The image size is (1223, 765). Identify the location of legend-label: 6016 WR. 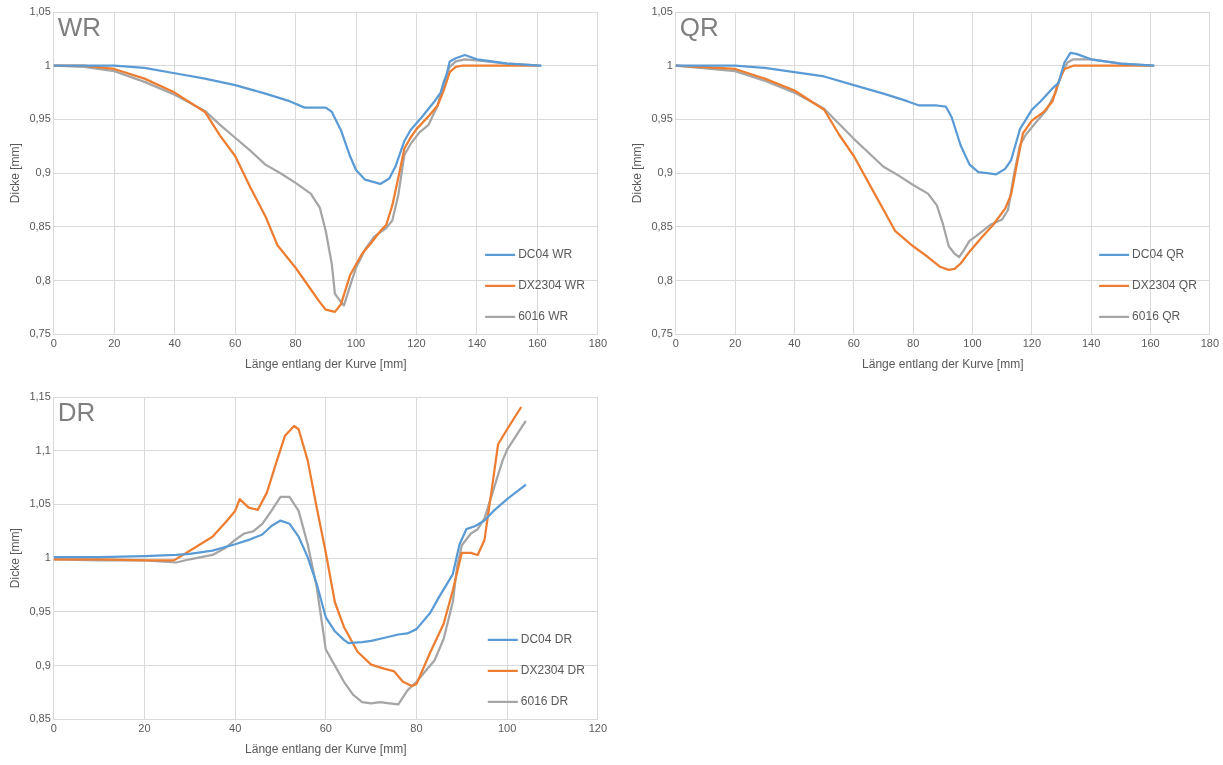
(543, 316).